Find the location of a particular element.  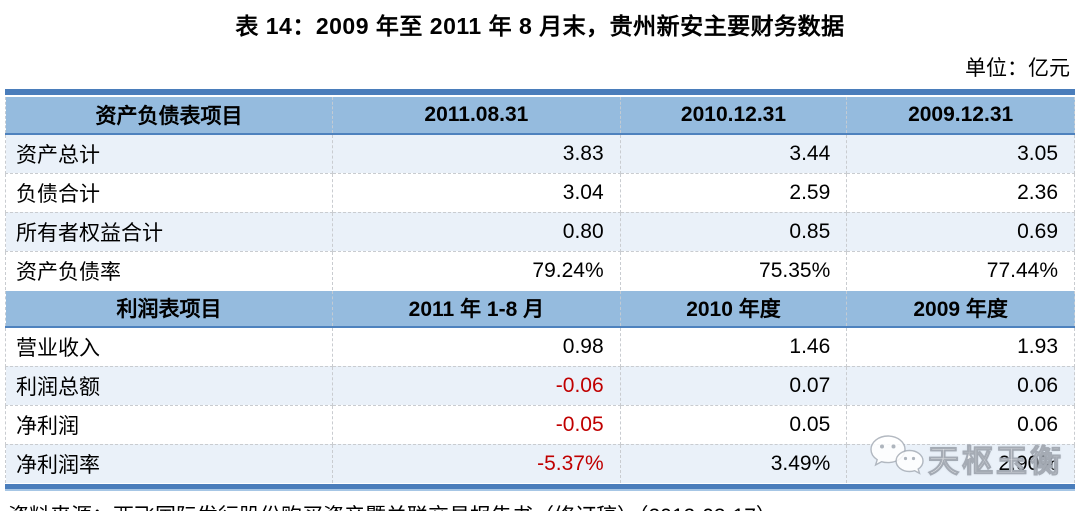

header-cell: 资产负债表项目 is located at coordinates (169, 116).